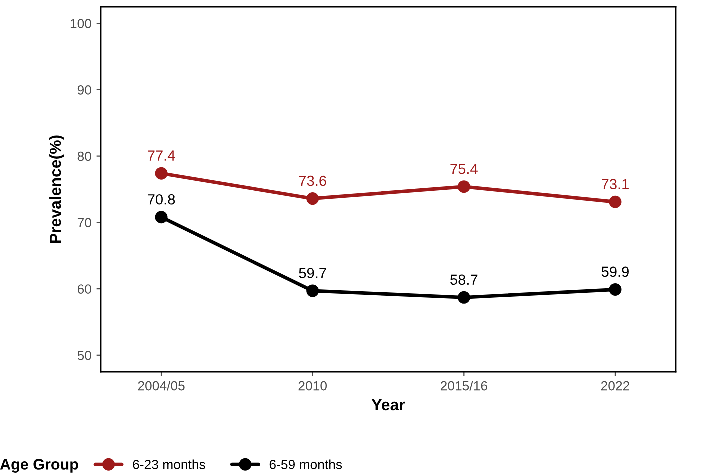 This screenshot has height=473, width=702. I want to click on x-tick-label: 2004/05, so click(161, 386).